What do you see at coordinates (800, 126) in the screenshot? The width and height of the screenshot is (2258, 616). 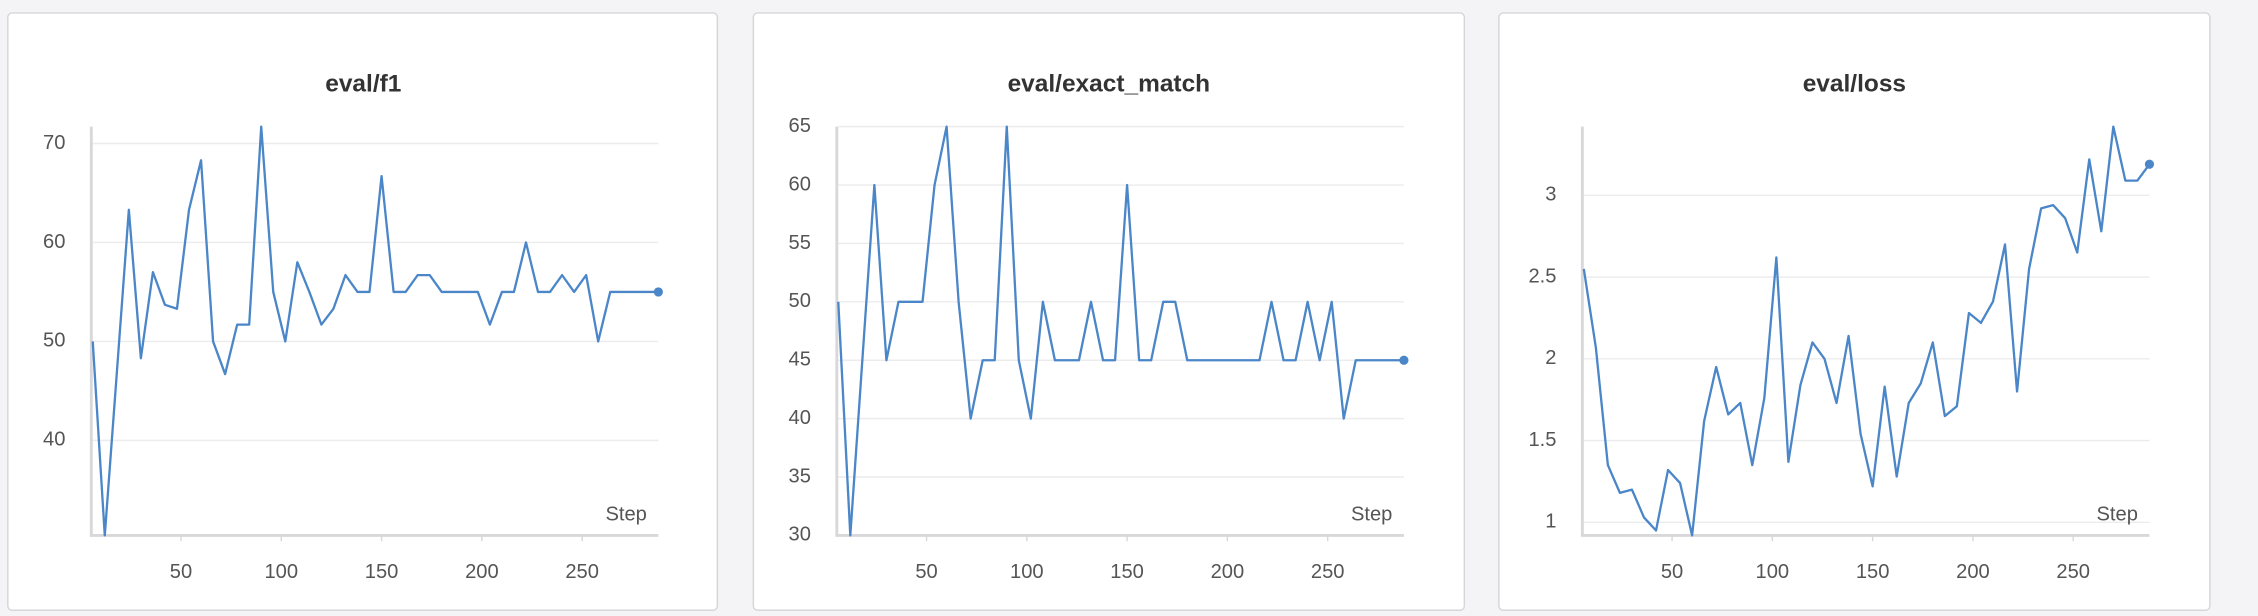 I see `y-tick-label: 65` at bounding box center [800, 126].